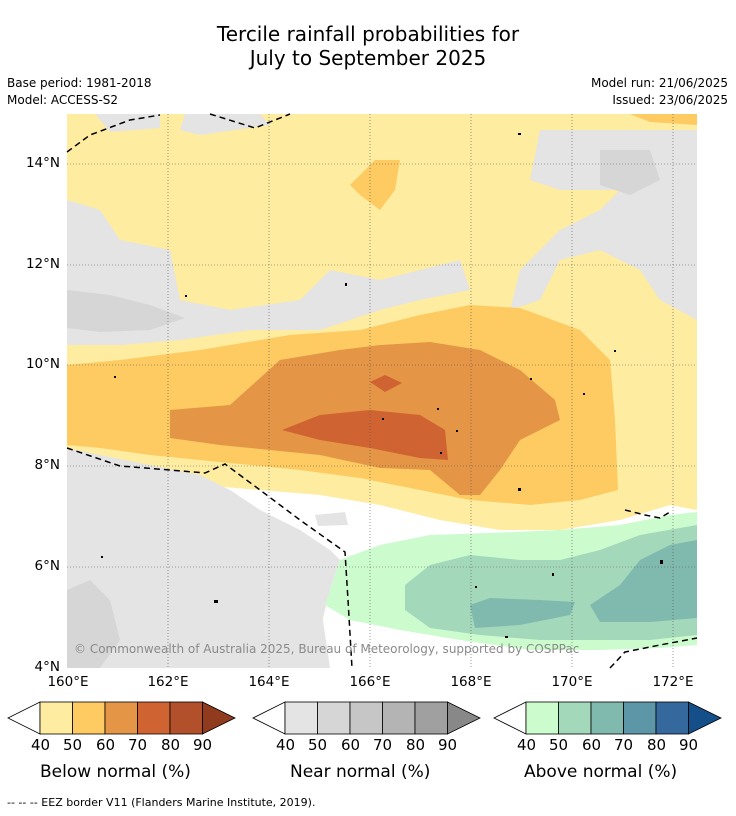  Describe the element at coordinates (42, 264) in the screenshot. I see `lat-label-12n: 12°N` at that location.